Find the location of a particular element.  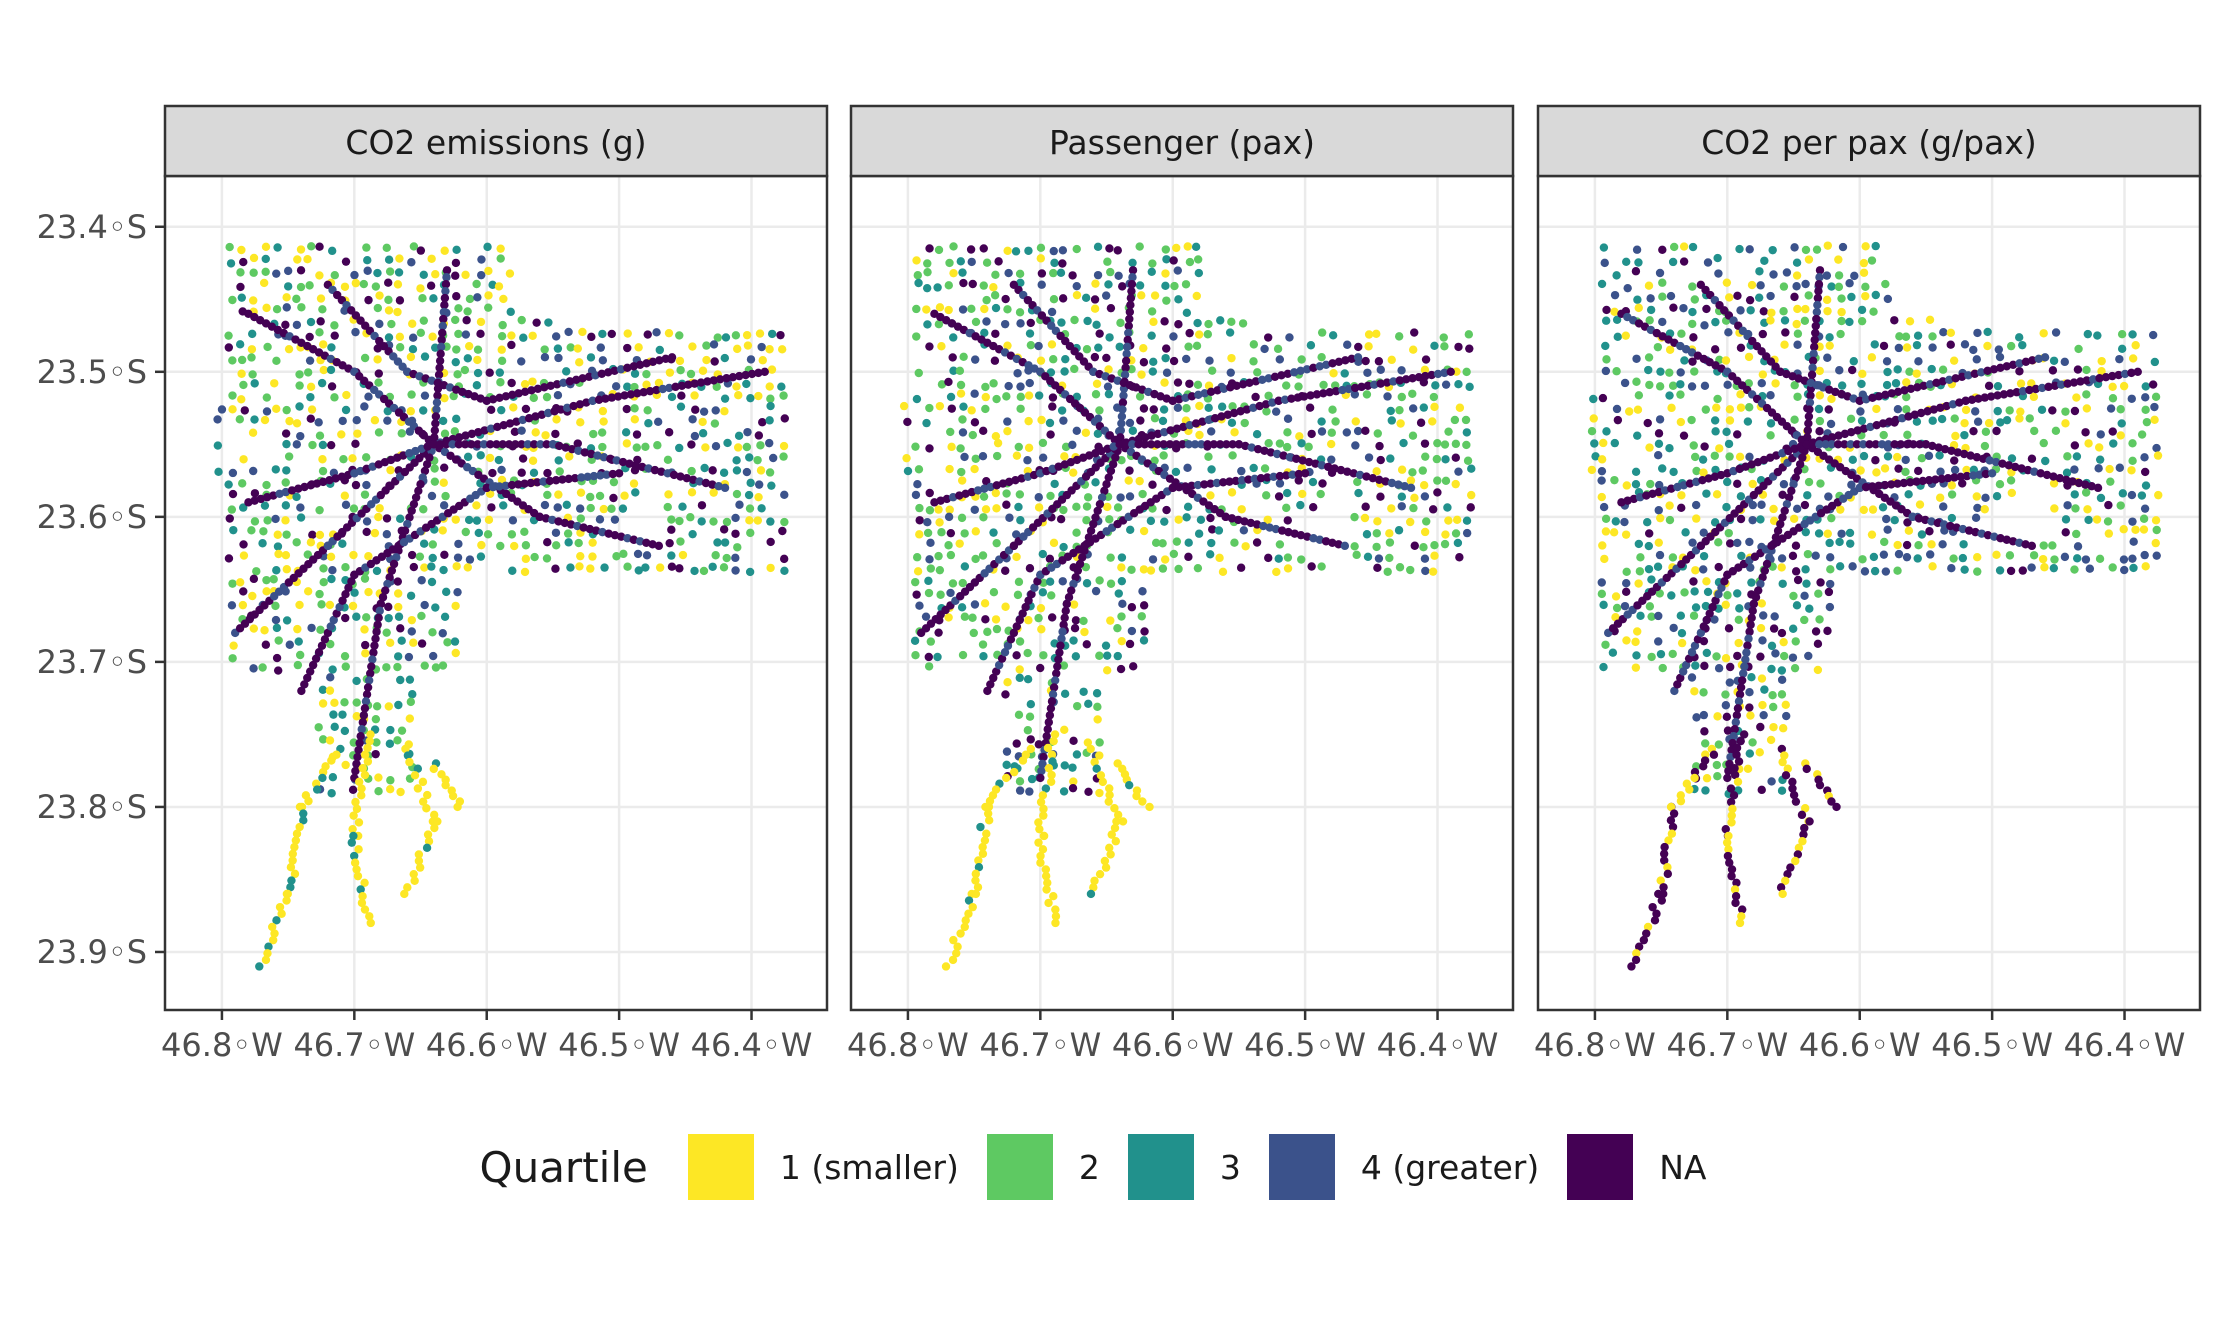

x-tick-label: 46.8◦W is located at coordinates (1595, 1045).